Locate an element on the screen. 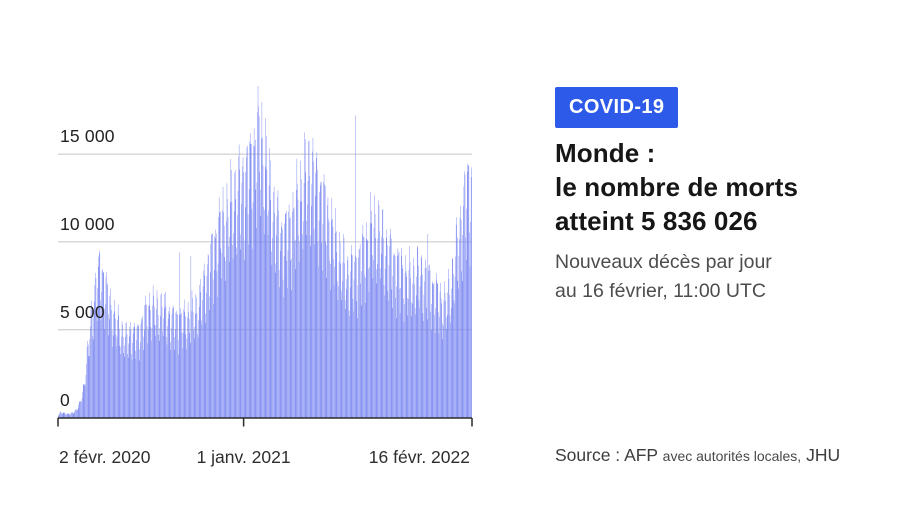 This screenshot has height=515, width=911. source-line: Source : AFP avec autorités locales, JHU is located at coordinates (733, 455).